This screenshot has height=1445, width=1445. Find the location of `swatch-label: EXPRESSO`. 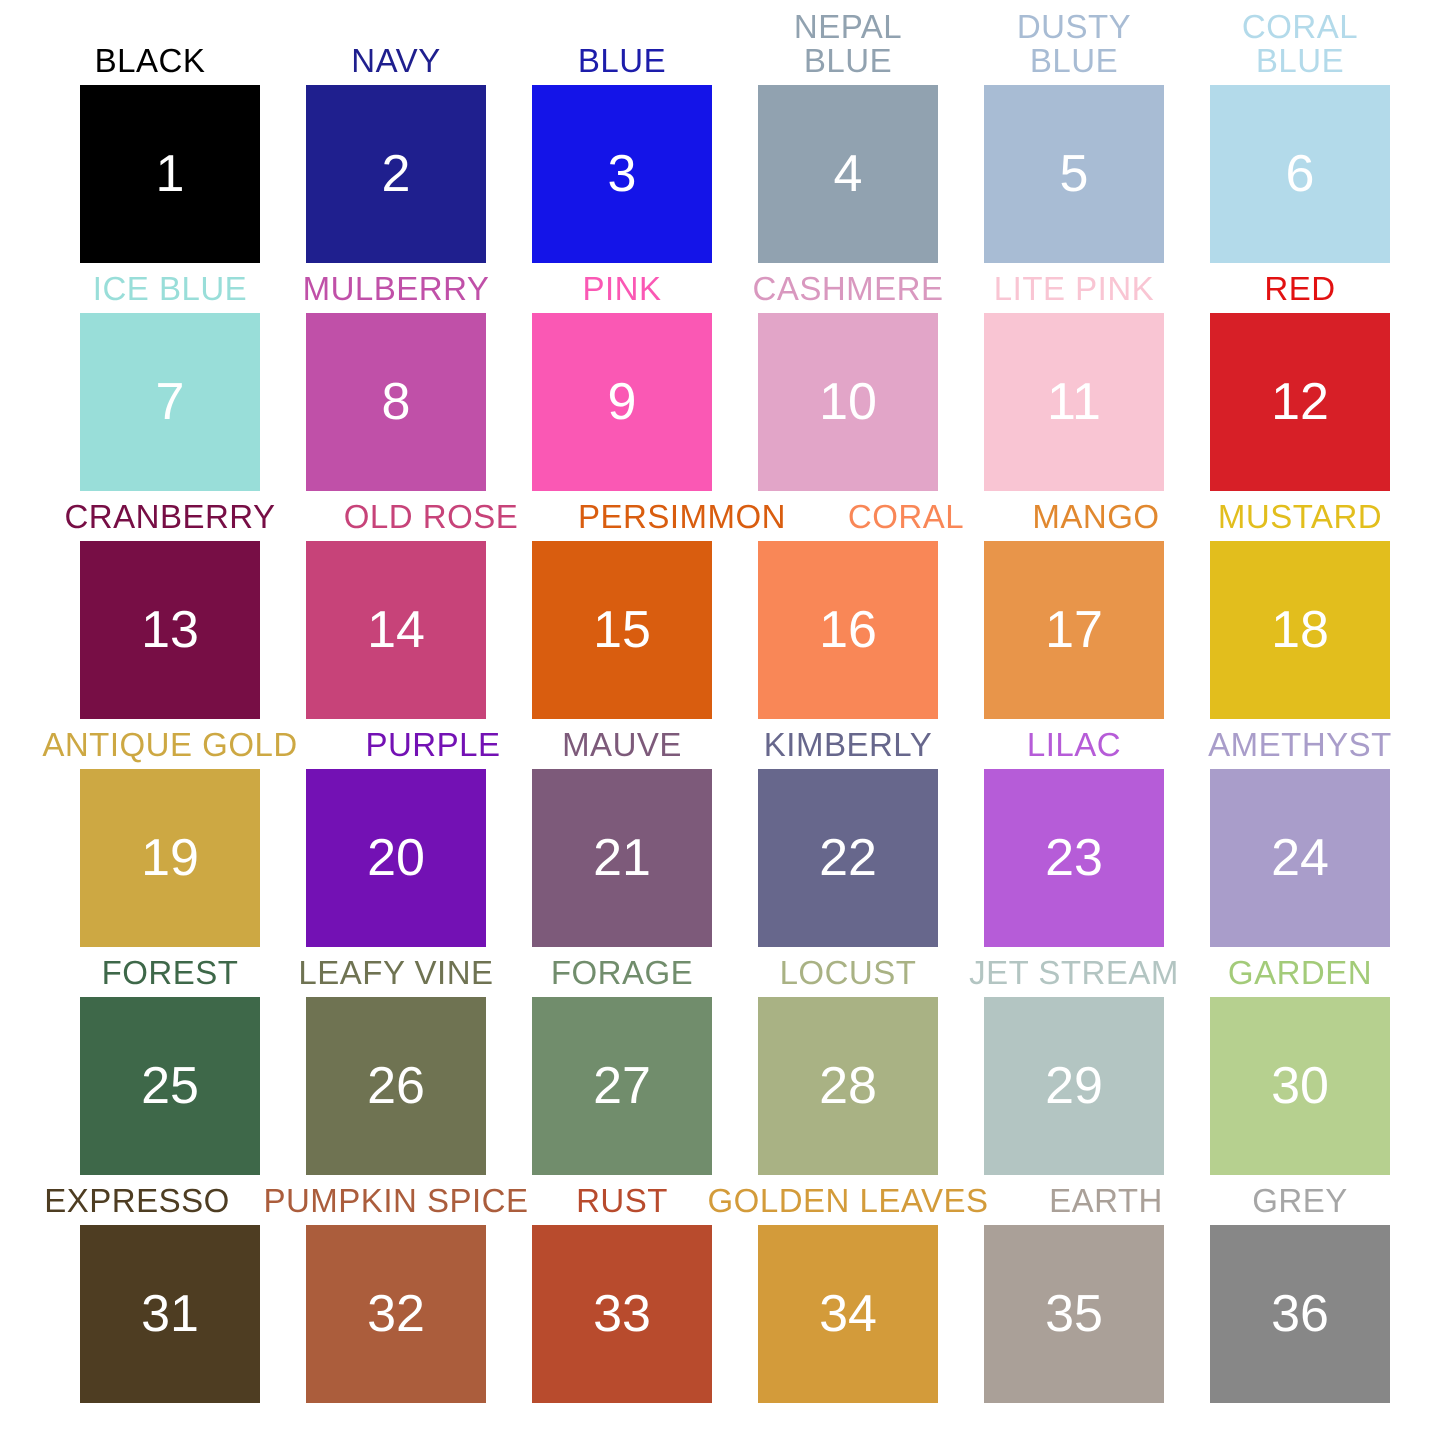

swatch-label: EXPRESSO is located at coordinates (137, 1201).